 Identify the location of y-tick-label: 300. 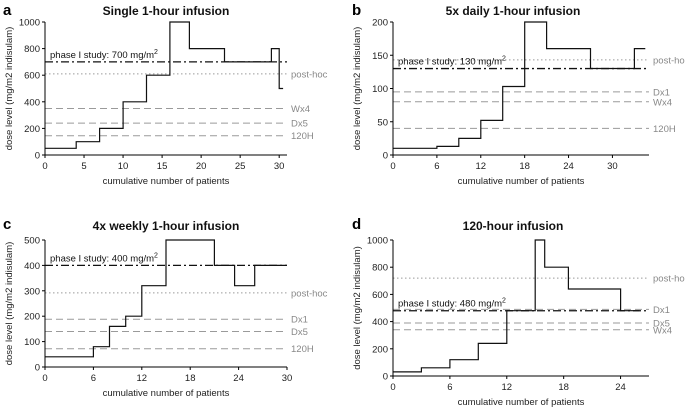
(32, 291).